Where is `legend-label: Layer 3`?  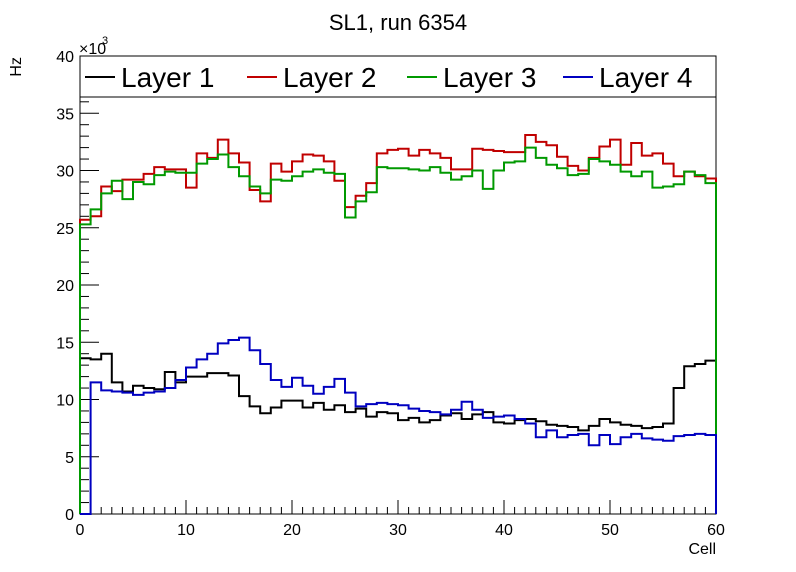 legend-label: Layer 3 is located at coordinates (489, 77).